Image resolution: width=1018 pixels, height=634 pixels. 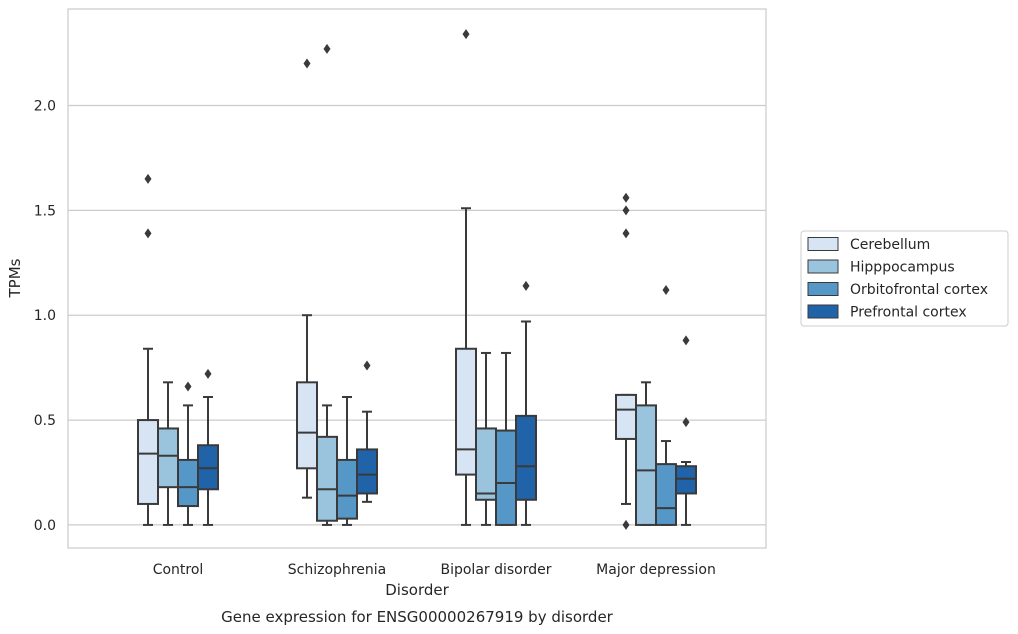 I want to click on y-tick-label: 0.0, so click(x=45, y=526).